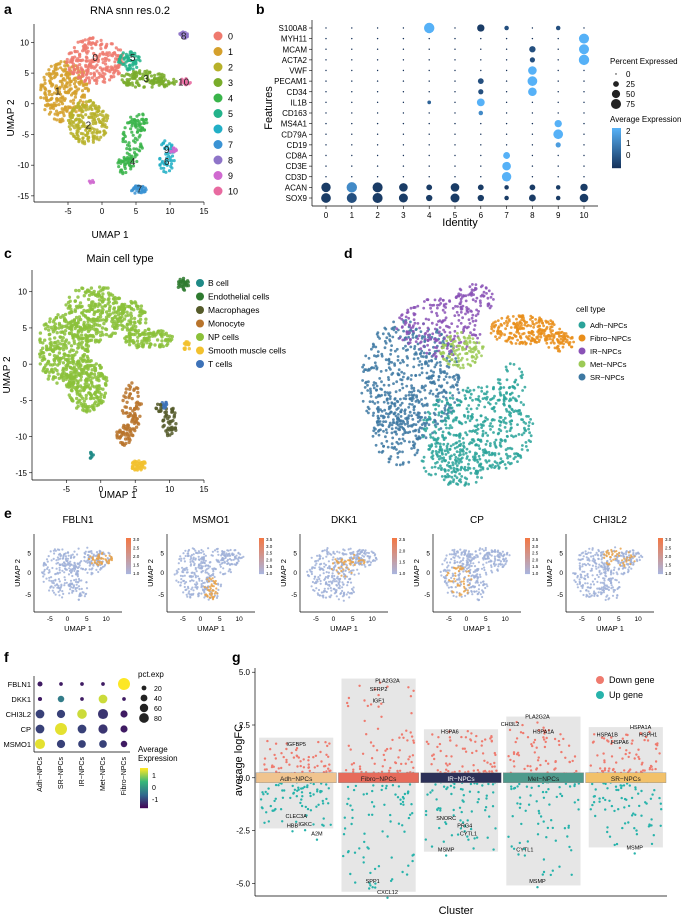  I want to click on panel-a-legend-label: 7, so click(230, 145).